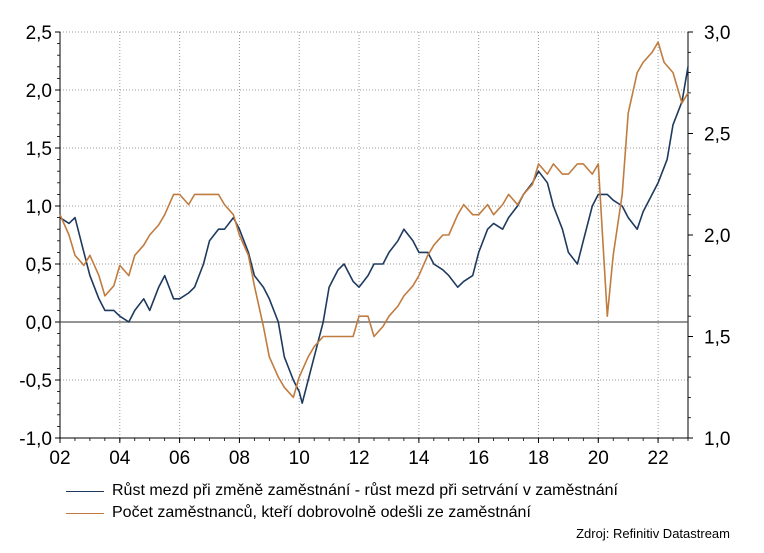 Image resolution: width=764 pixels, height=553 pixels. I want to click on x-tick-label: 10, so click(299, 458).